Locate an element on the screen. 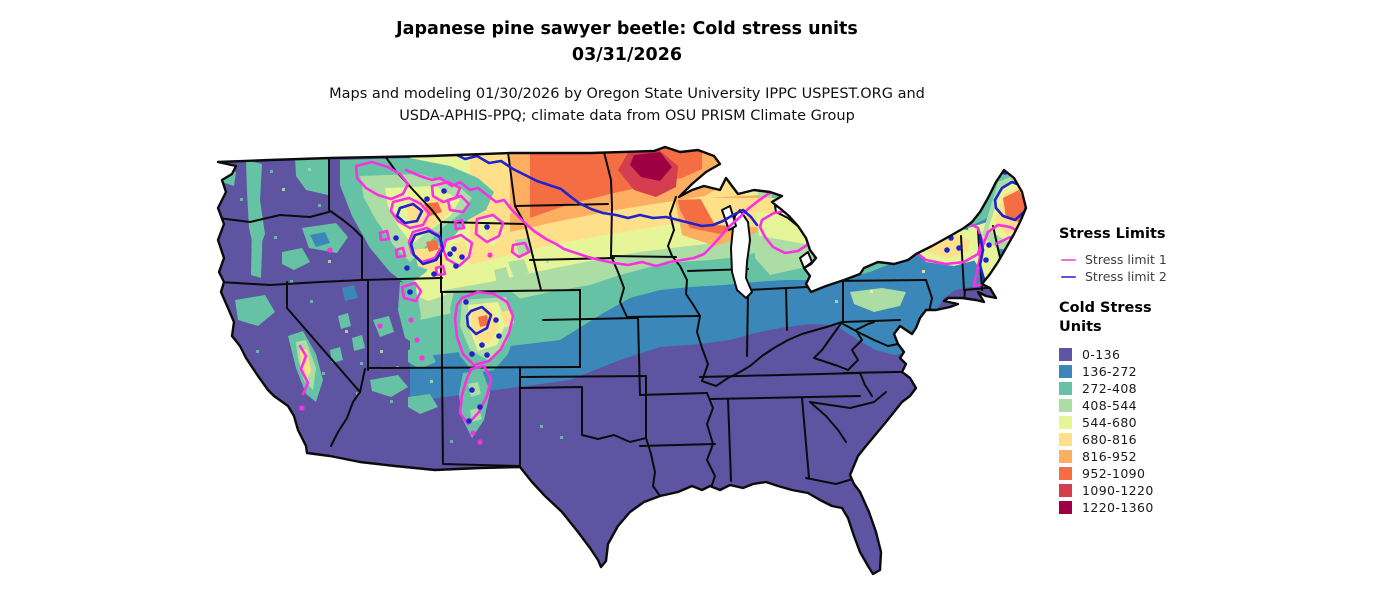 Image resolution: width=1400 pixels, height=598 pixels. legend-class-row: 680-816 is located at coordinates (1134, 439).